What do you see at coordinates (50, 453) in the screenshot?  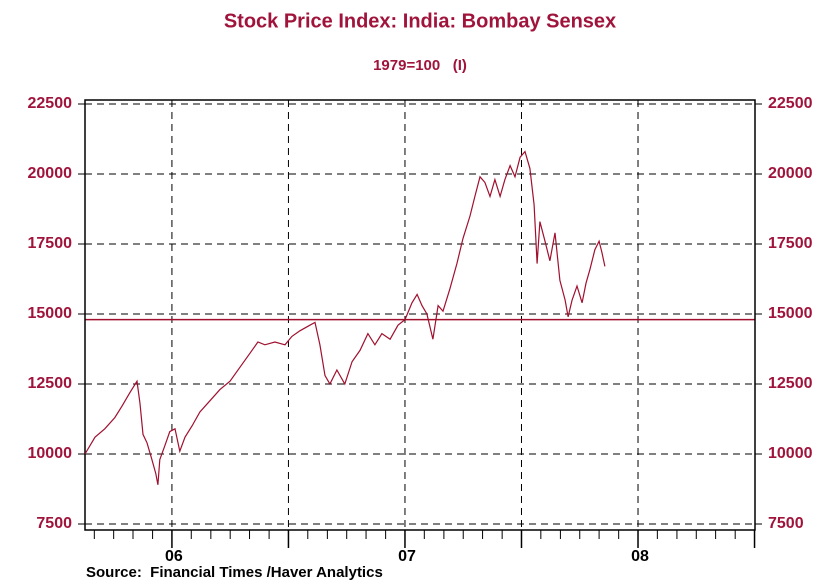 I see `y-tick-label: 10000` at bounding box center [50, 453].